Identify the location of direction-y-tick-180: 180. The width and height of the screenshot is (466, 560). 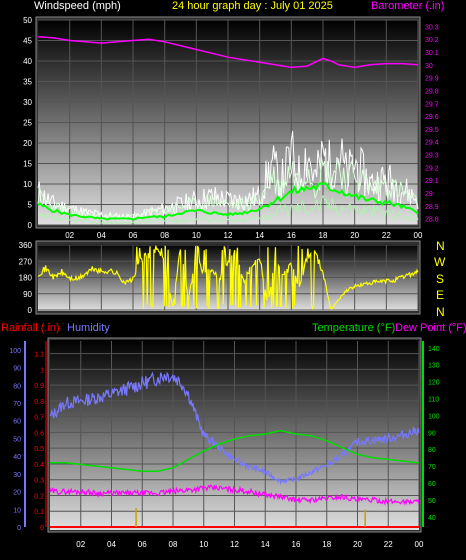
(26, 278).